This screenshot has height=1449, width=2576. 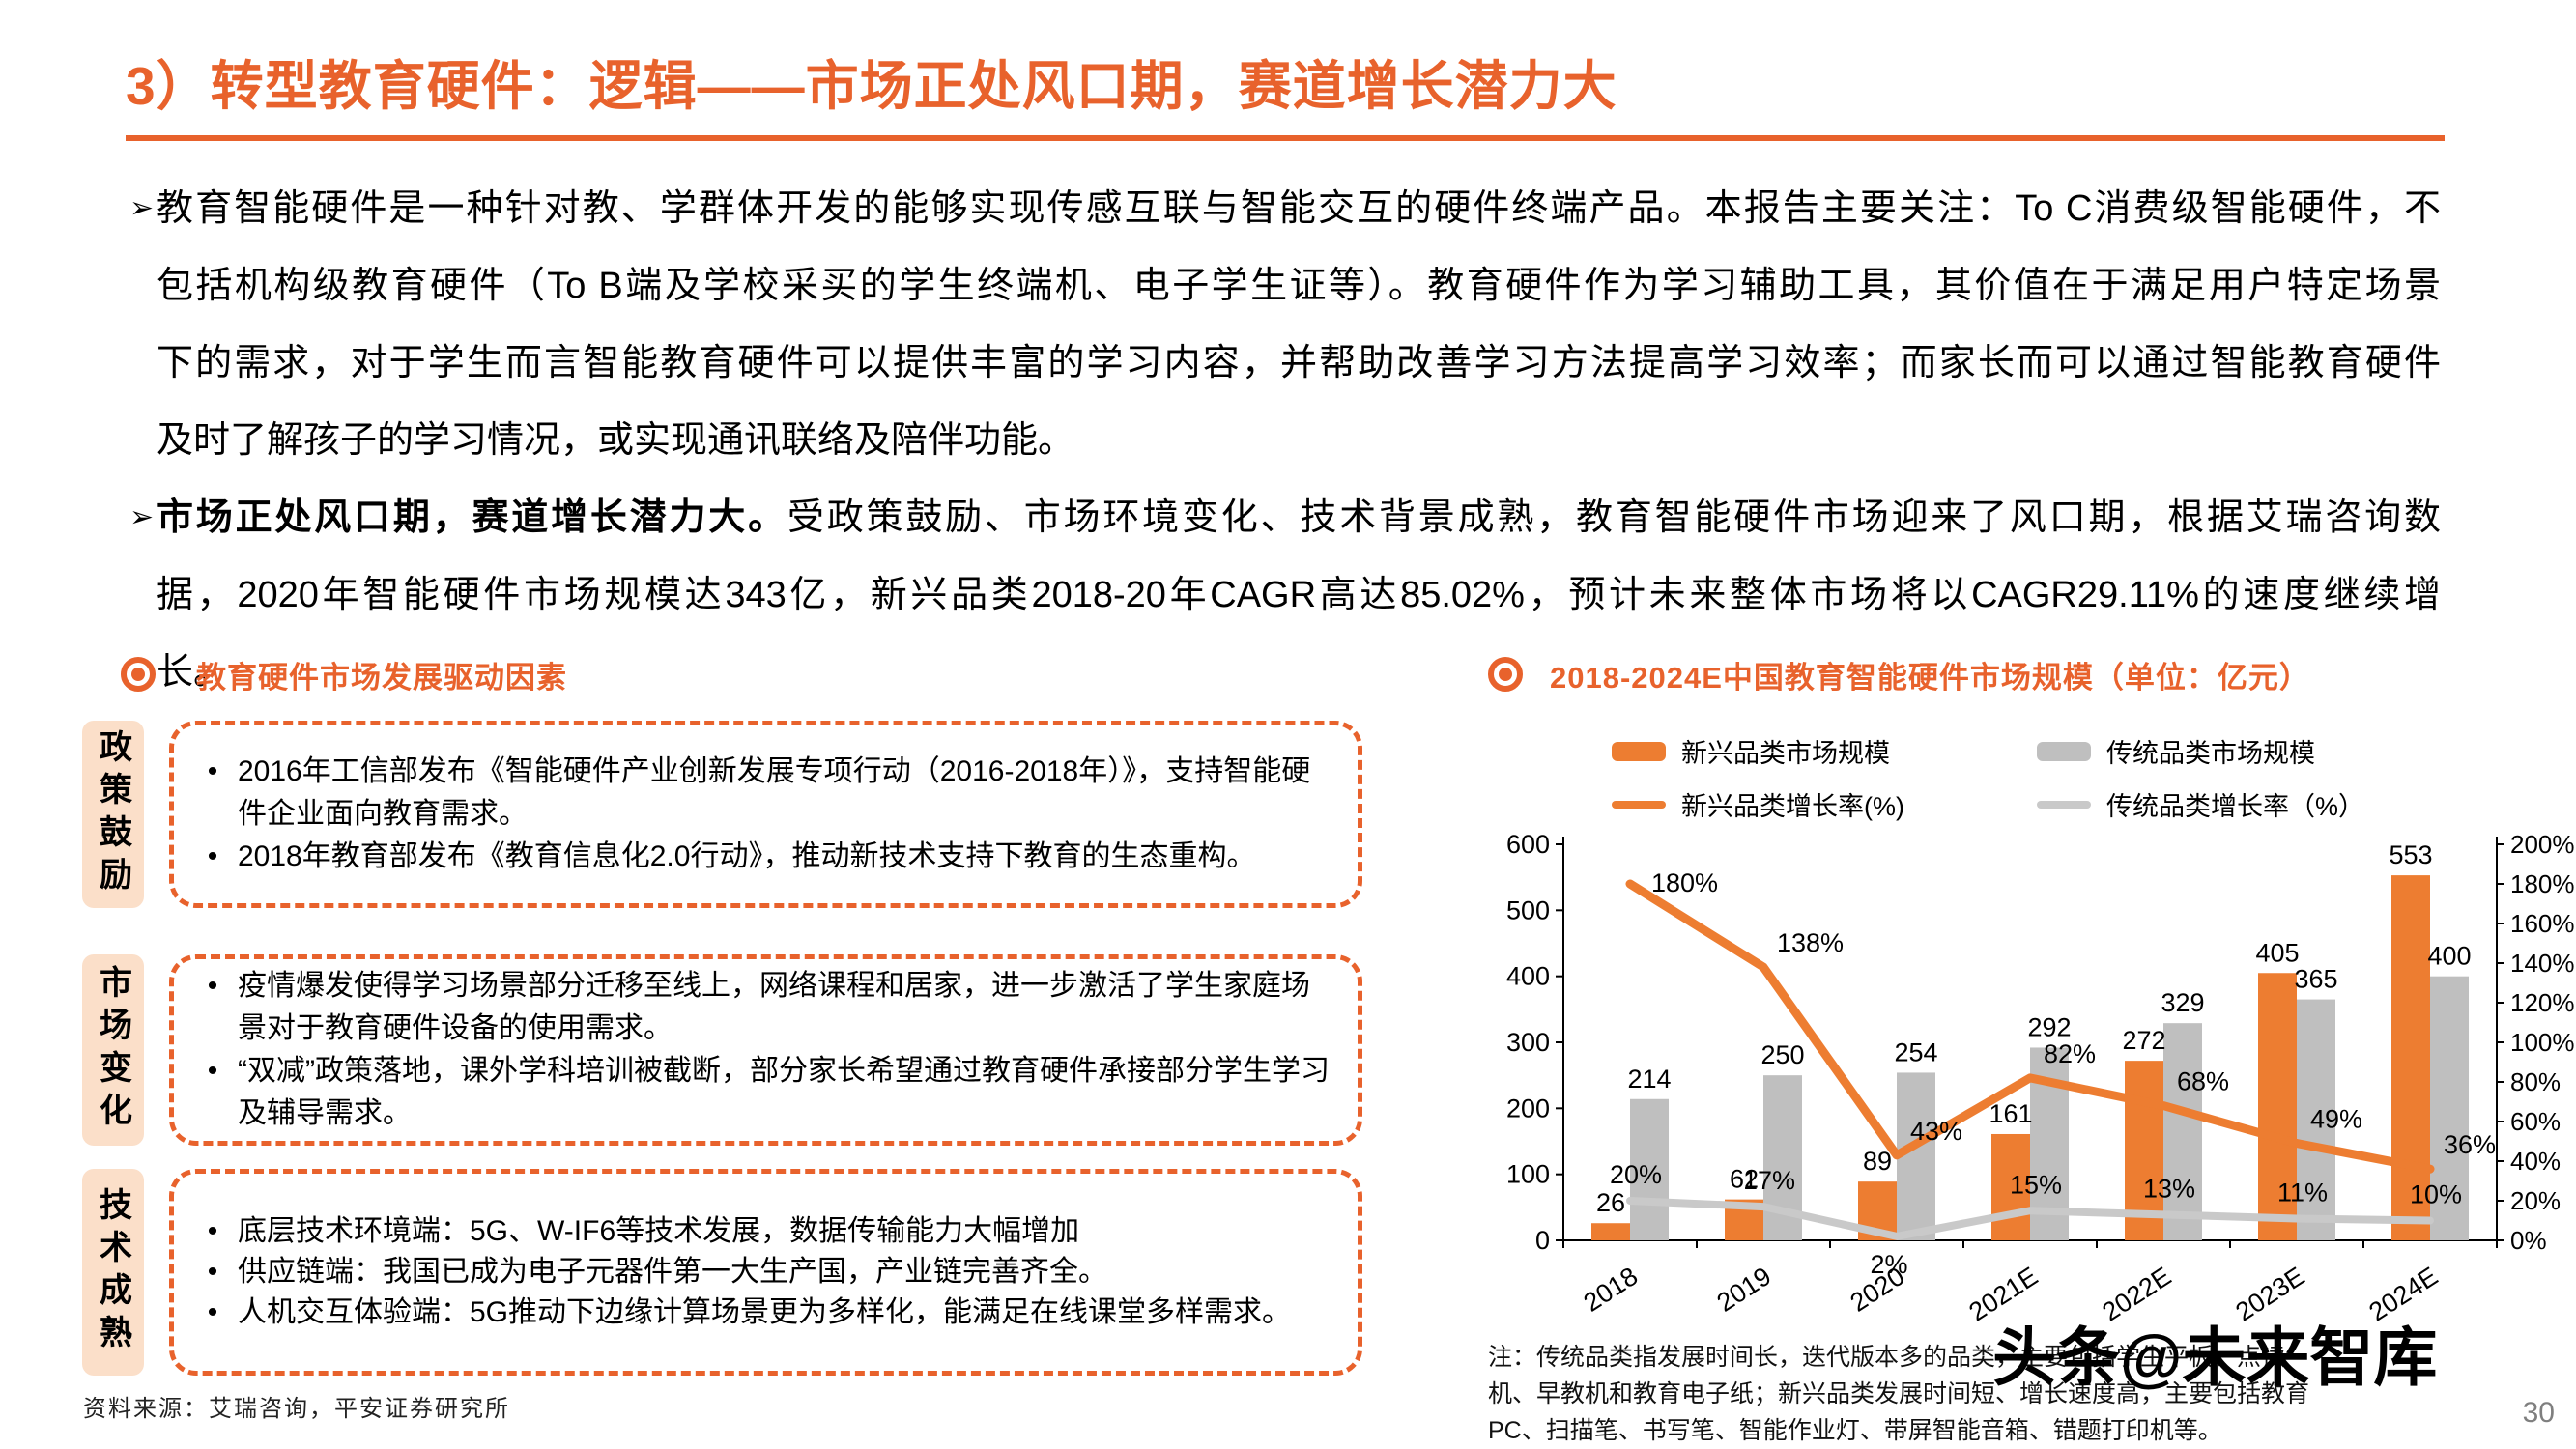 I want to click on svg-text: 138%, so click(x=1811, y=942).